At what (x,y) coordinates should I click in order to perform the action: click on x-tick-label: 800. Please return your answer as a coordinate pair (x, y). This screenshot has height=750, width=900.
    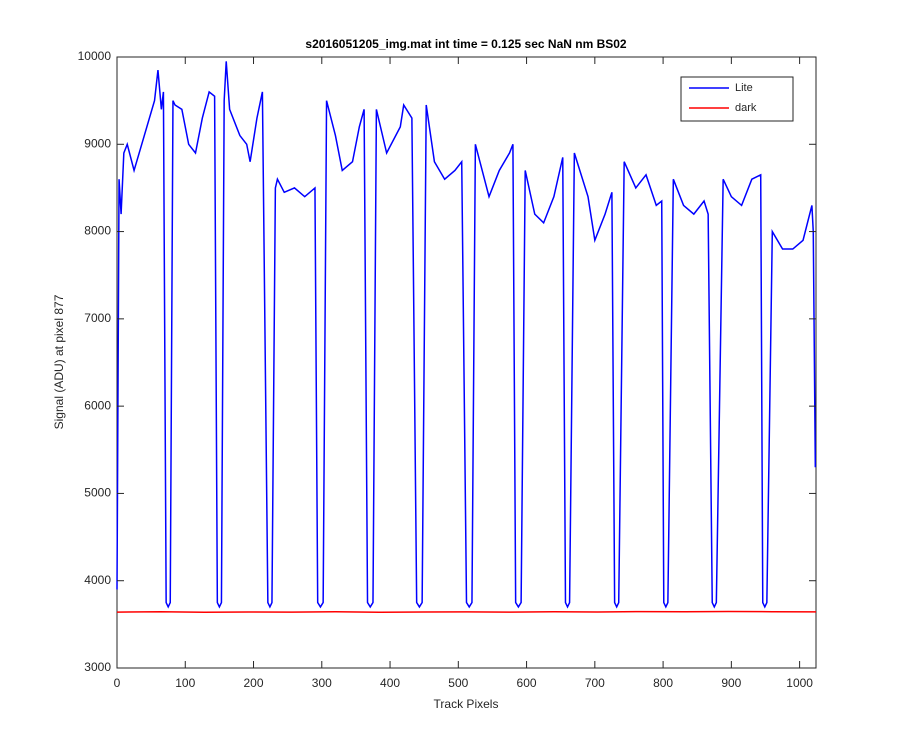
    Looking at the image, I should click on (663, 683).